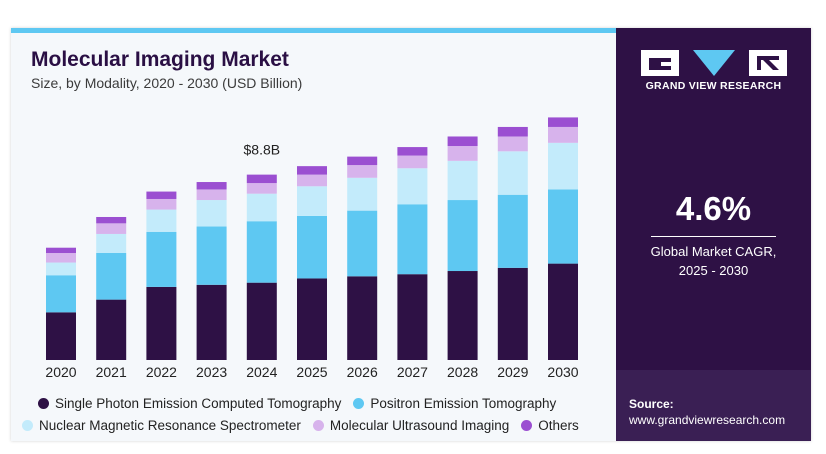 Image resolution: width=826 pixels, height=454 pixels. Describe the element at coordinates (161, 425) in the screenshot. I see `legend-item: Nuclear Magnetic Resonance Spectrometer` at that location.